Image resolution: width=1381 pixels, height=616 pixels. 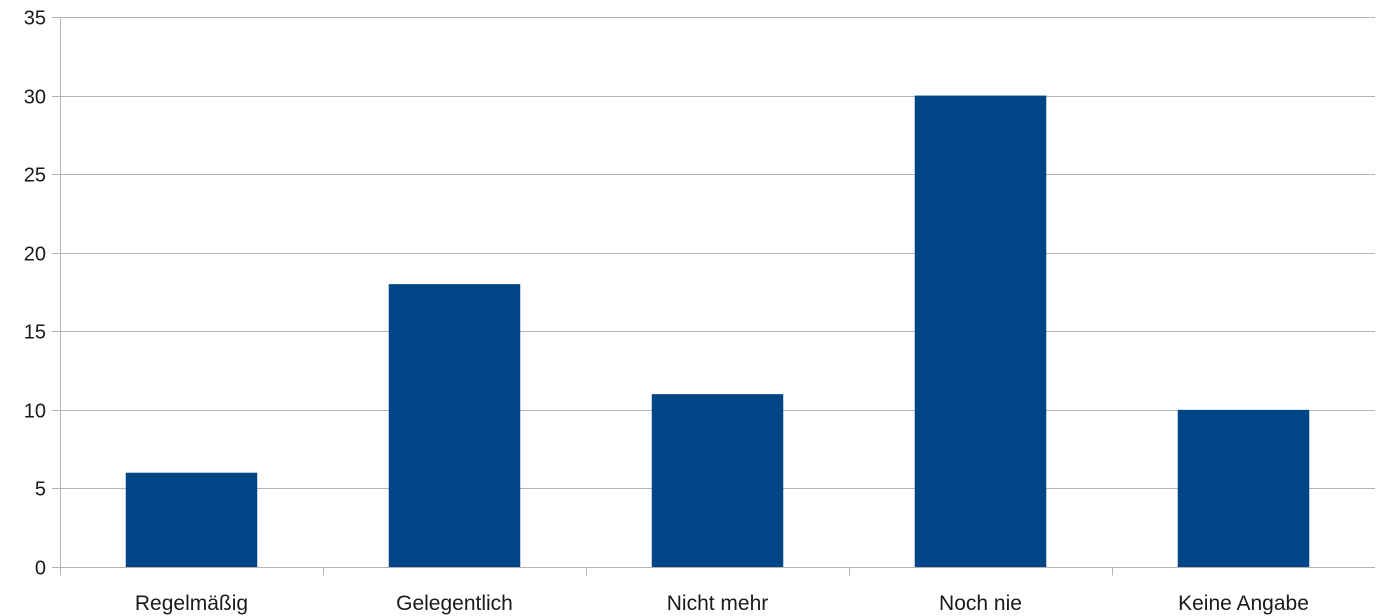 What do you see at coordinates (35, 176) in the screenshot?
I see `y-tick-label-25: 25` at bounding box center [35, 176].